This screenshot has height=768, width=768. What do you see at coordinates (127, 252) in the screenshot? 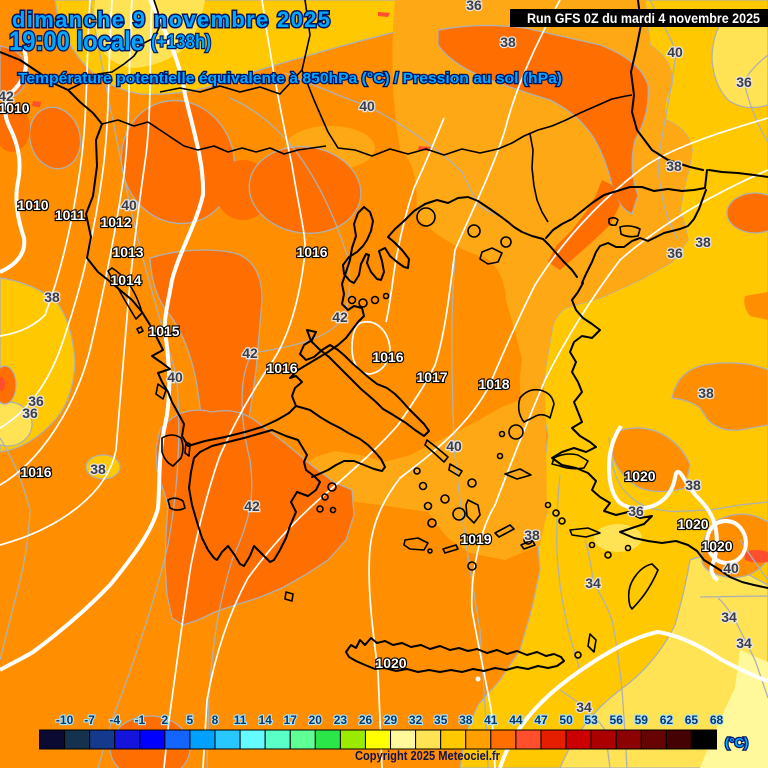
I see `svg-text: 1013` at bounding box center [127, 252].